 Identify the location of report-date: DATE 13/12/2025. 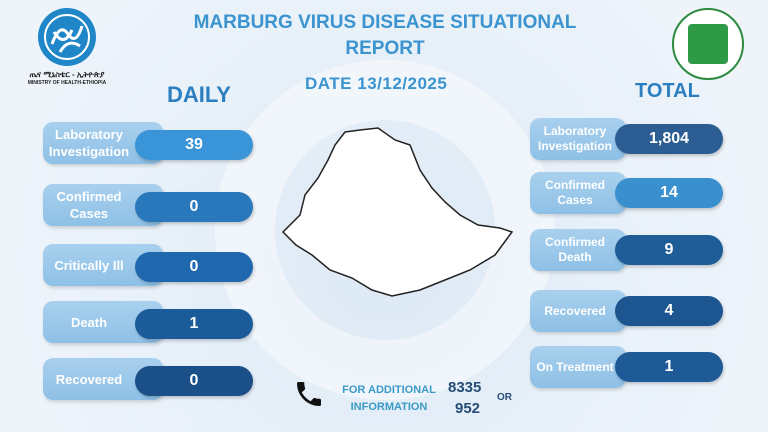
(376, 83).